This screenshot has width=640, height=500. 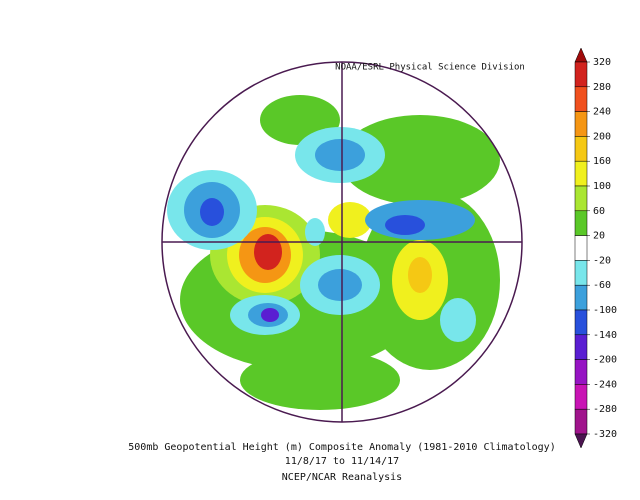 I want to click on colorbar-label: 320, so click(x=602, y=62).